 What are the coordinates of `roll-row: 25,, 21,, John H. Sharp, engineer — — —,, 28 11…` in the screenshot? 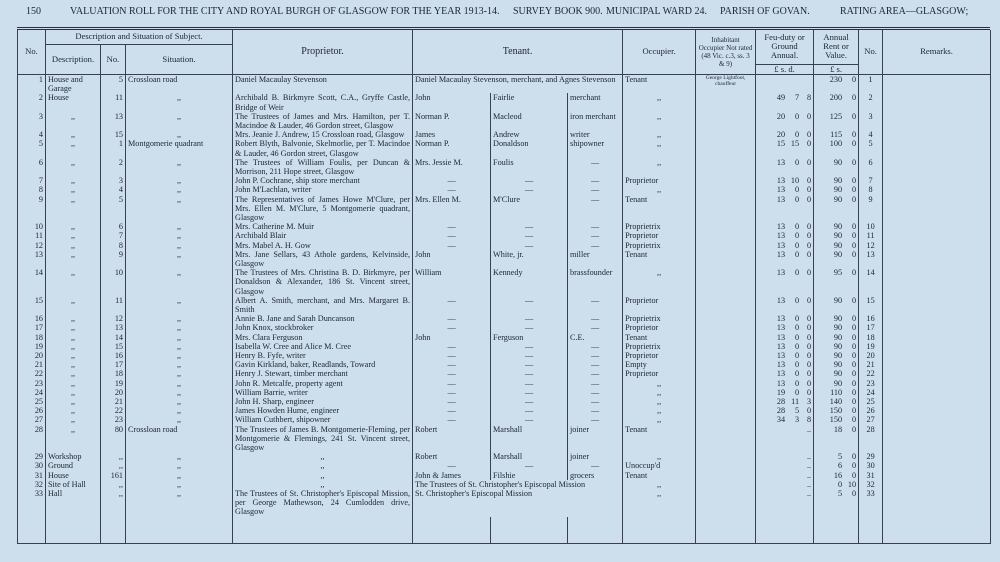 It's located at (504, 402).